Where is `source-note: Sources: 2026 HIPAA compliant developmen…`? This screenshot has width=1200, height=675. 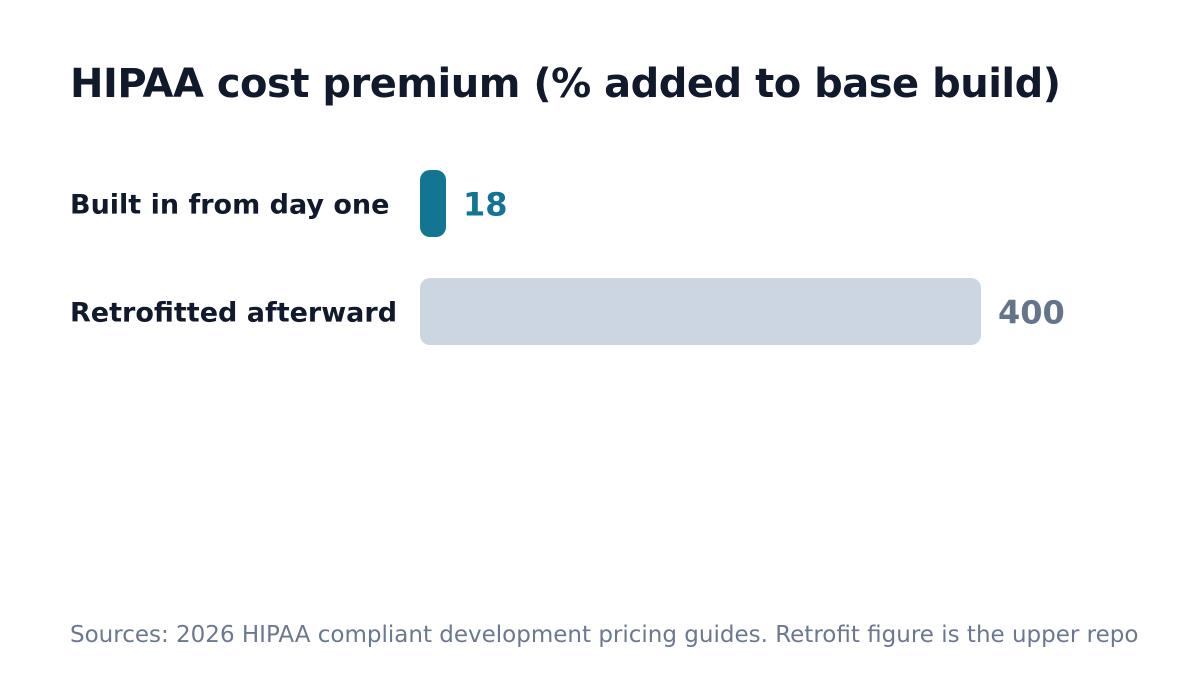
source-note: Sources: 2026 HIPAA compliant developmen… is located at coordinates (604, 635).